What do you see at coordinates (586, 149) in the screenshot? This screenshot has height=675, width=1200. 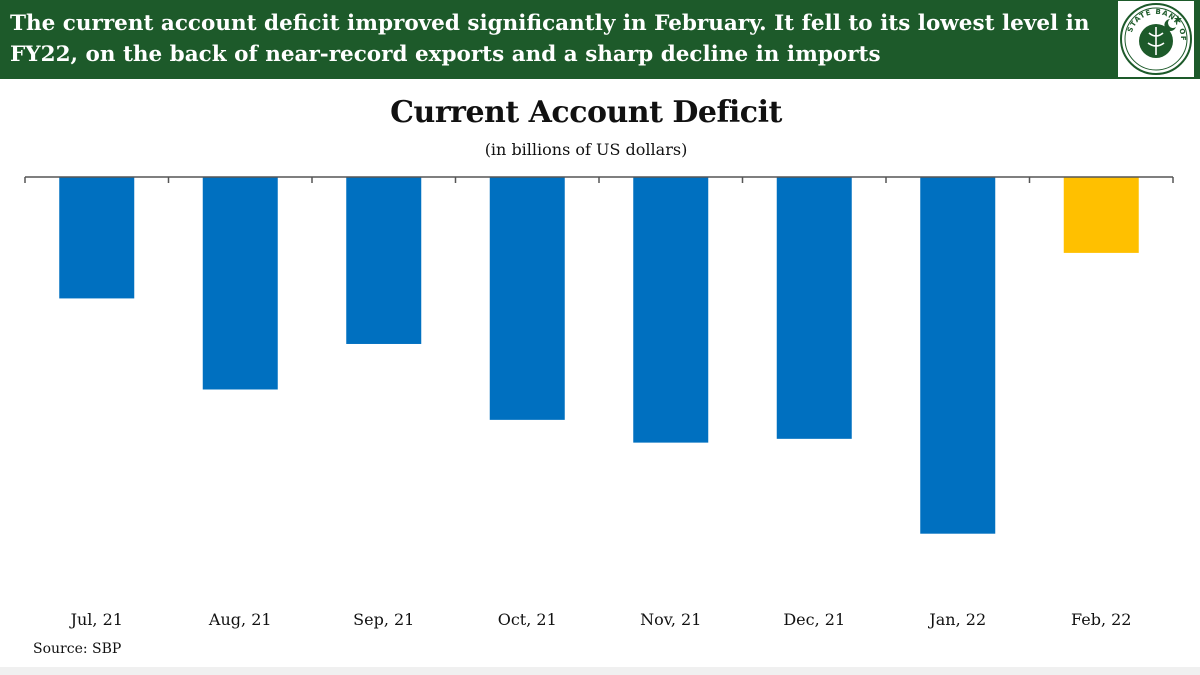 I see `chart-subtitle: (in billions of US dollars)` at bounding box center [586, 149].